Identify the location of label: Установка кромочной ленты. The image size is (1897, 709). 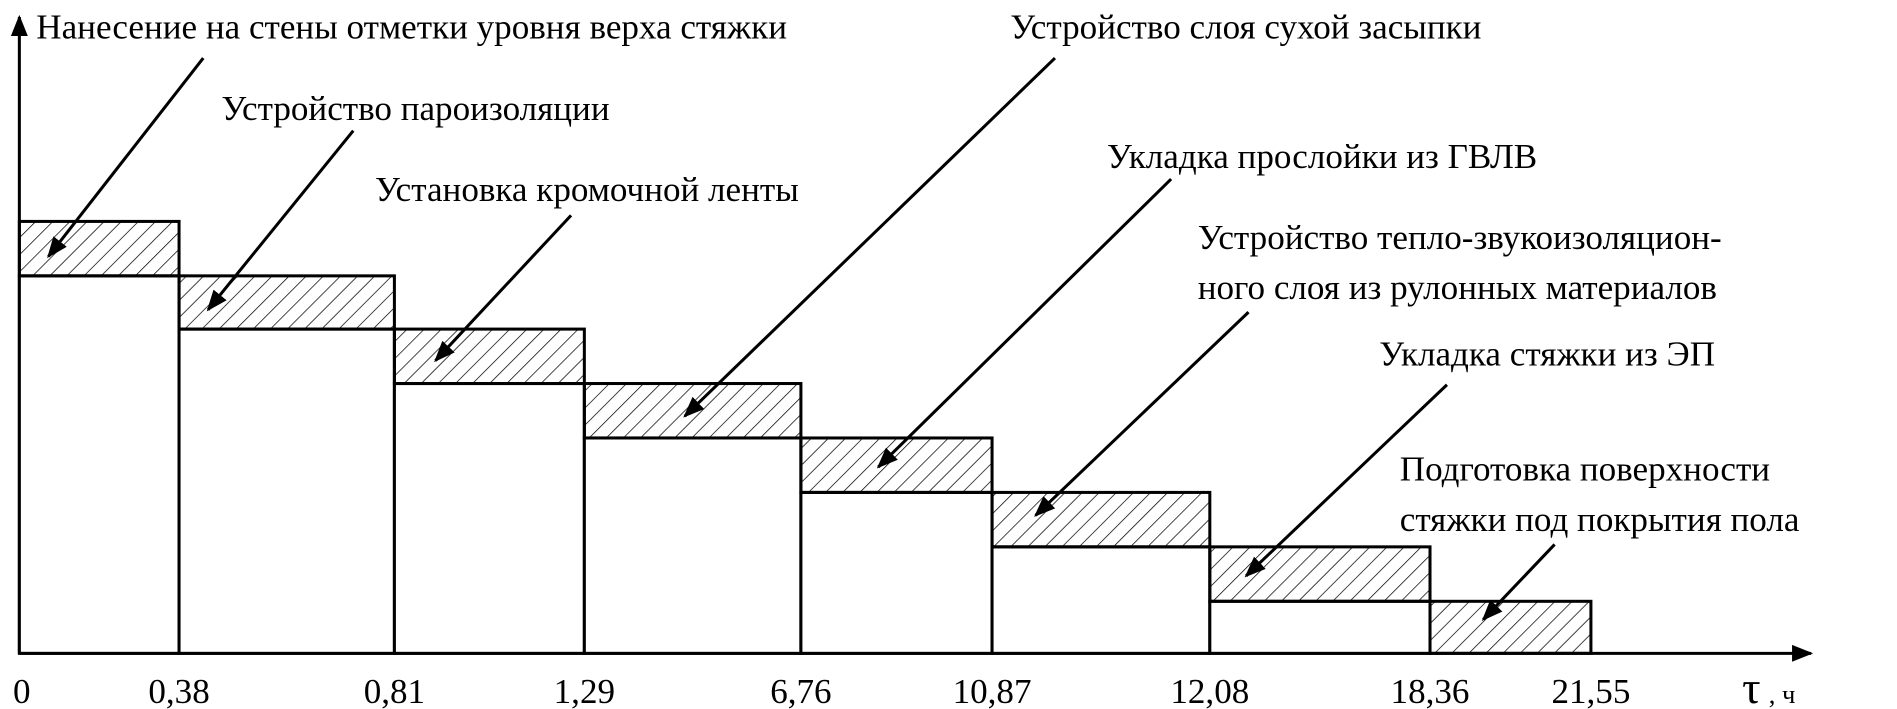
(587, 189).